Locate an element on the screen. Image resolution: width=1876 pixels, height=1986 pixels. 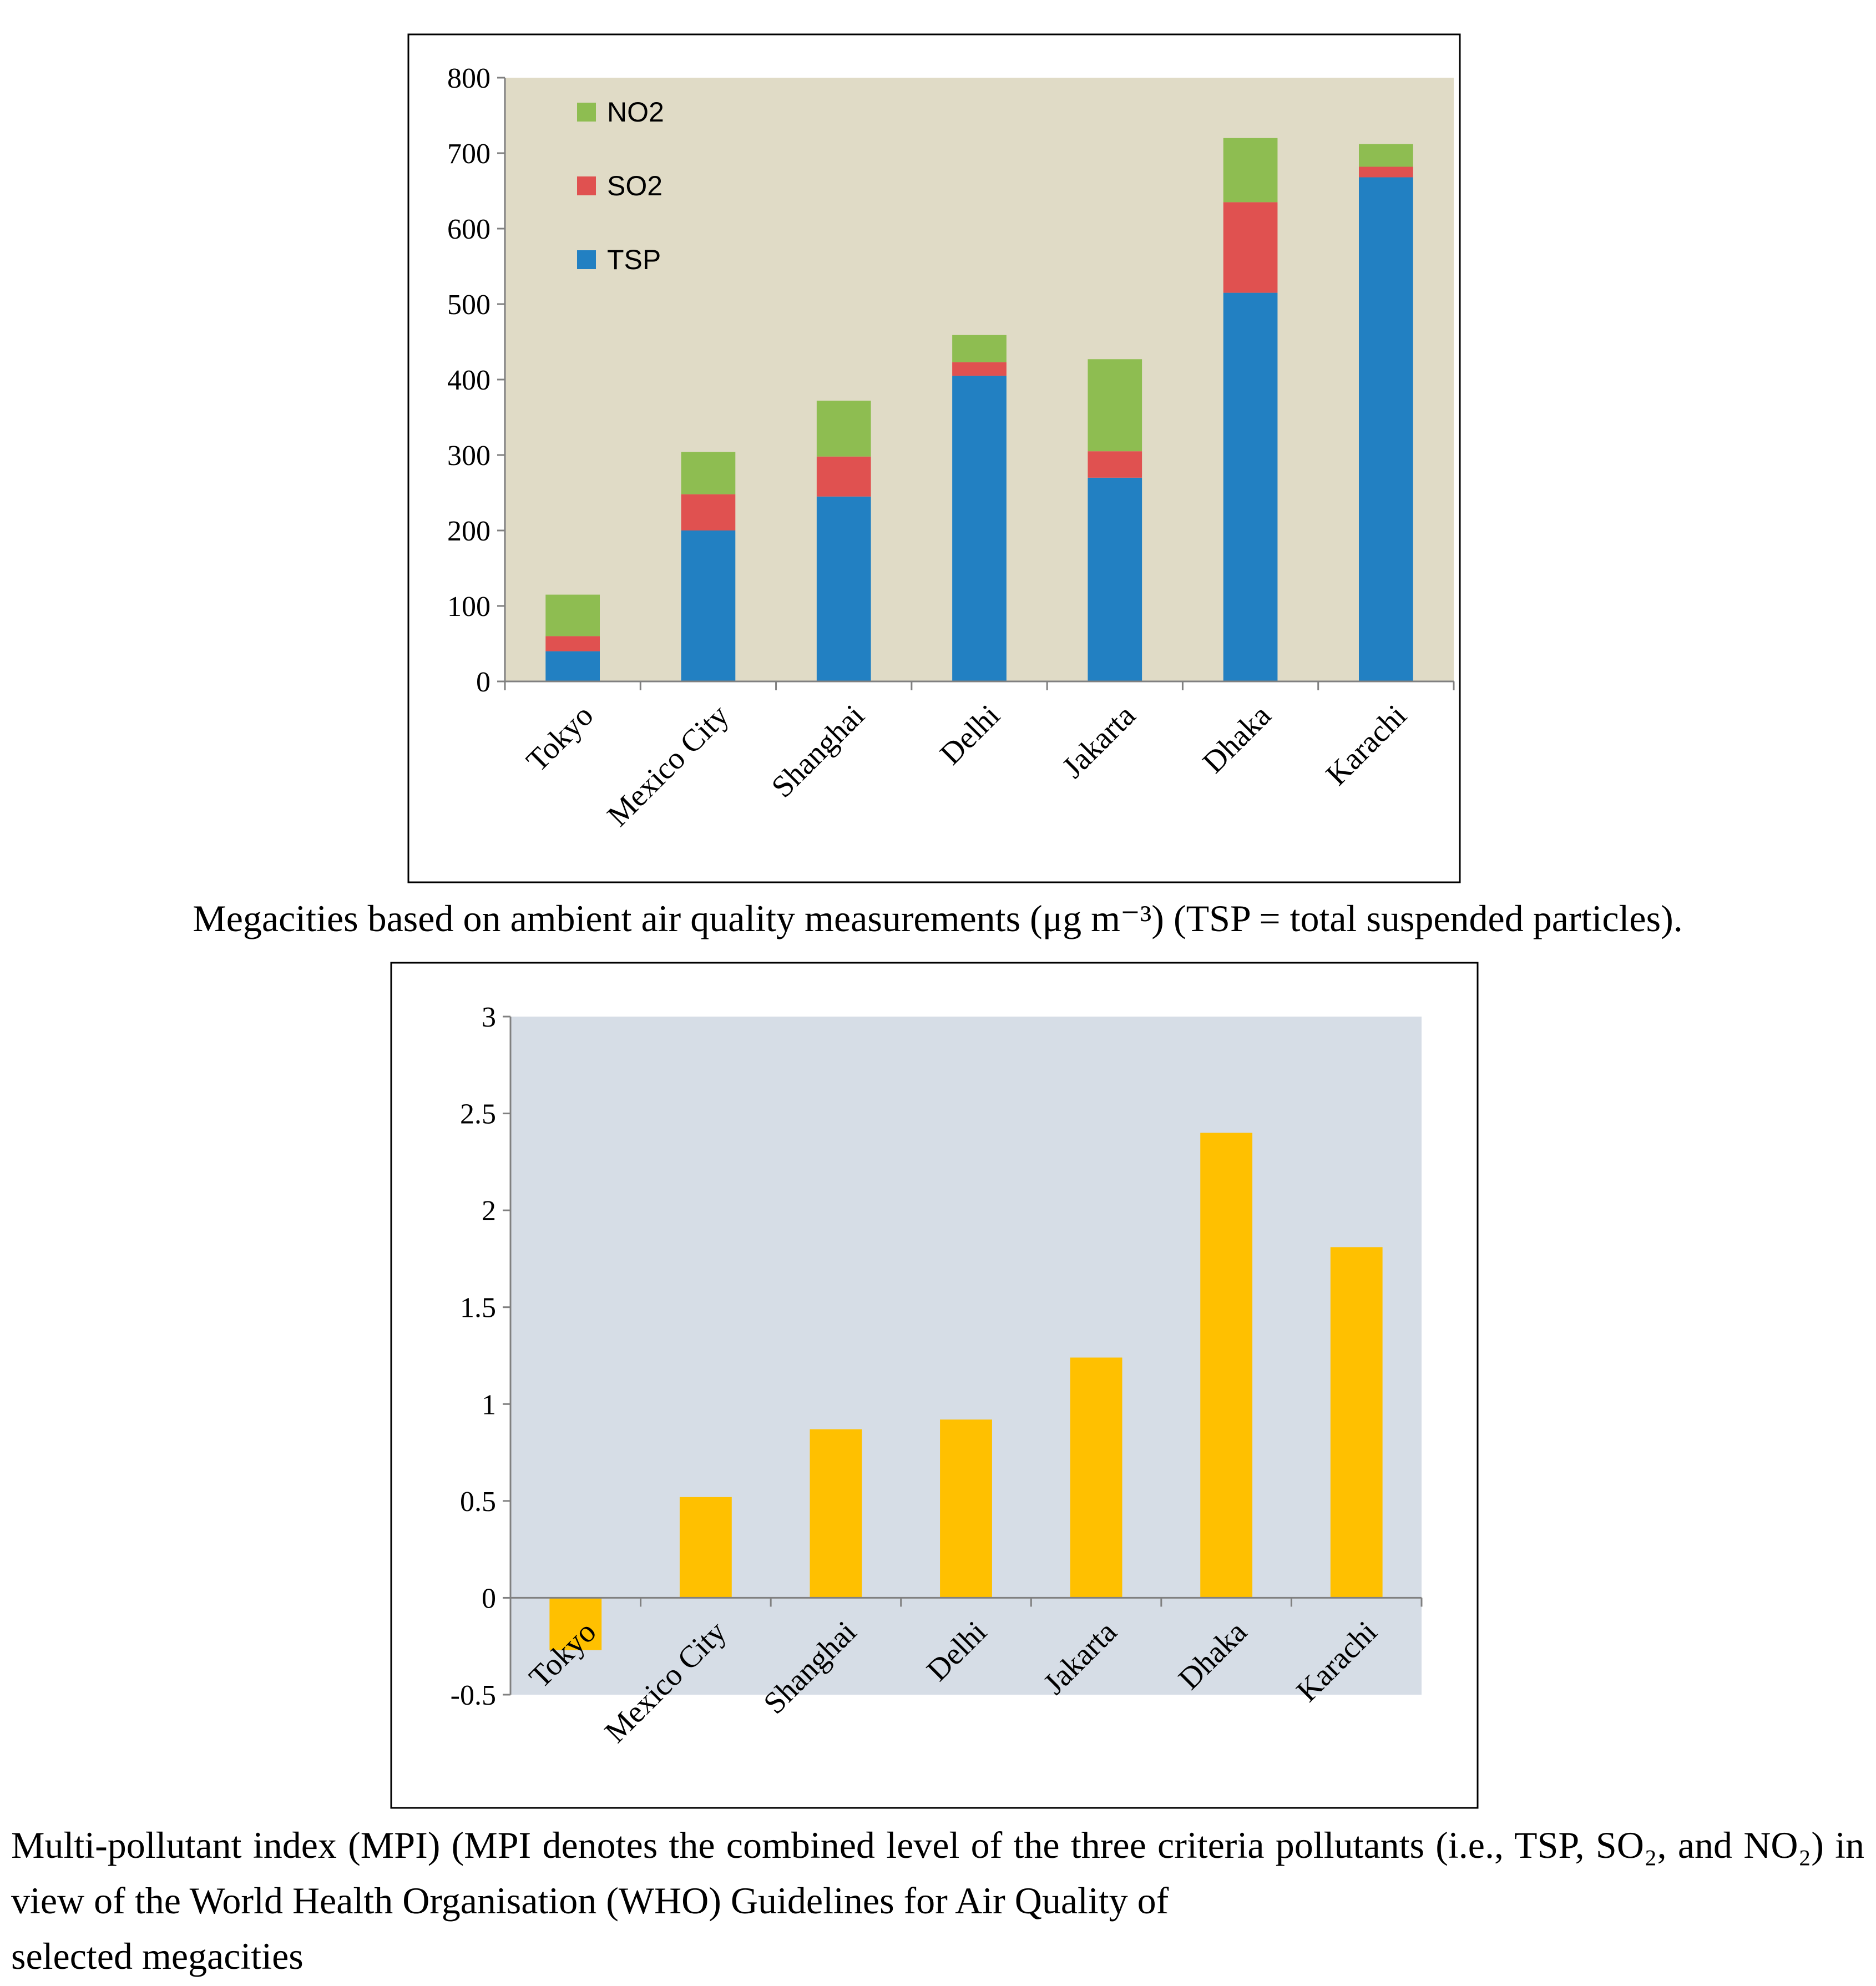
chart2-y-tick-label-2-5: 2.5 is located at coordinates (478, 1114).